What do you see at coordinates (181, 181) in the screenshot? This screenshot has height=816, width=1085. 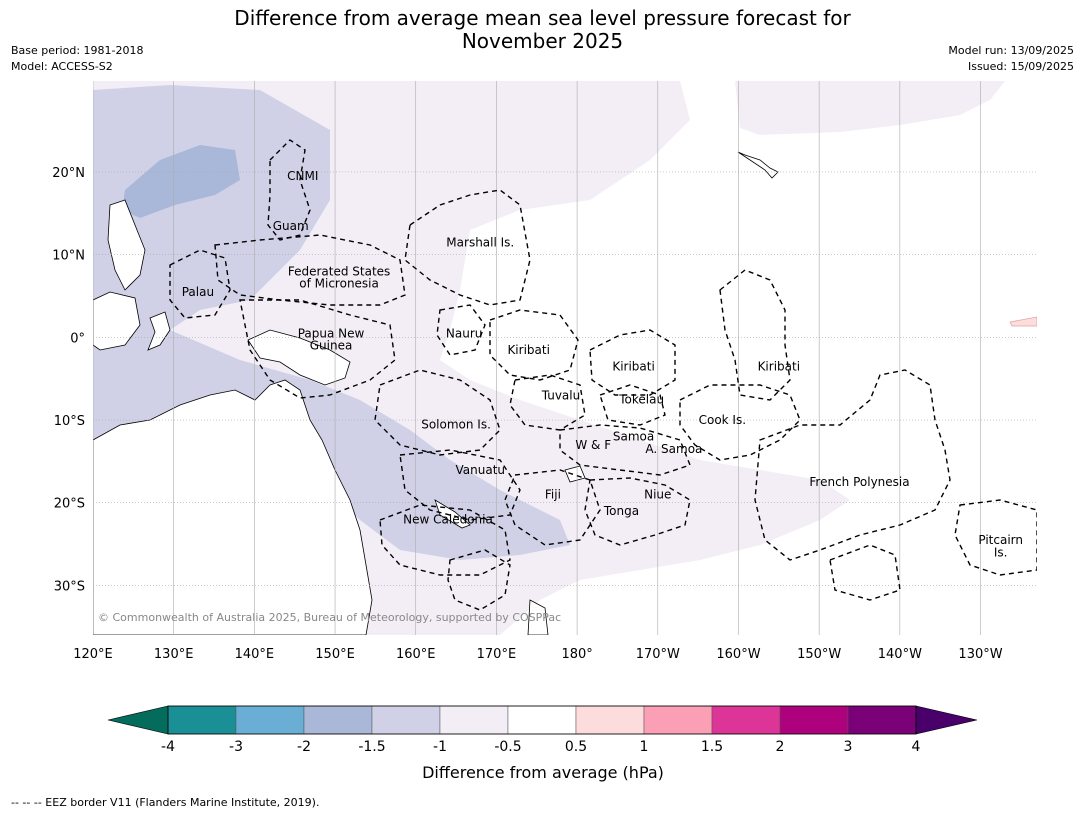 I see `anomaly-core` at bounding box center [181, 181].